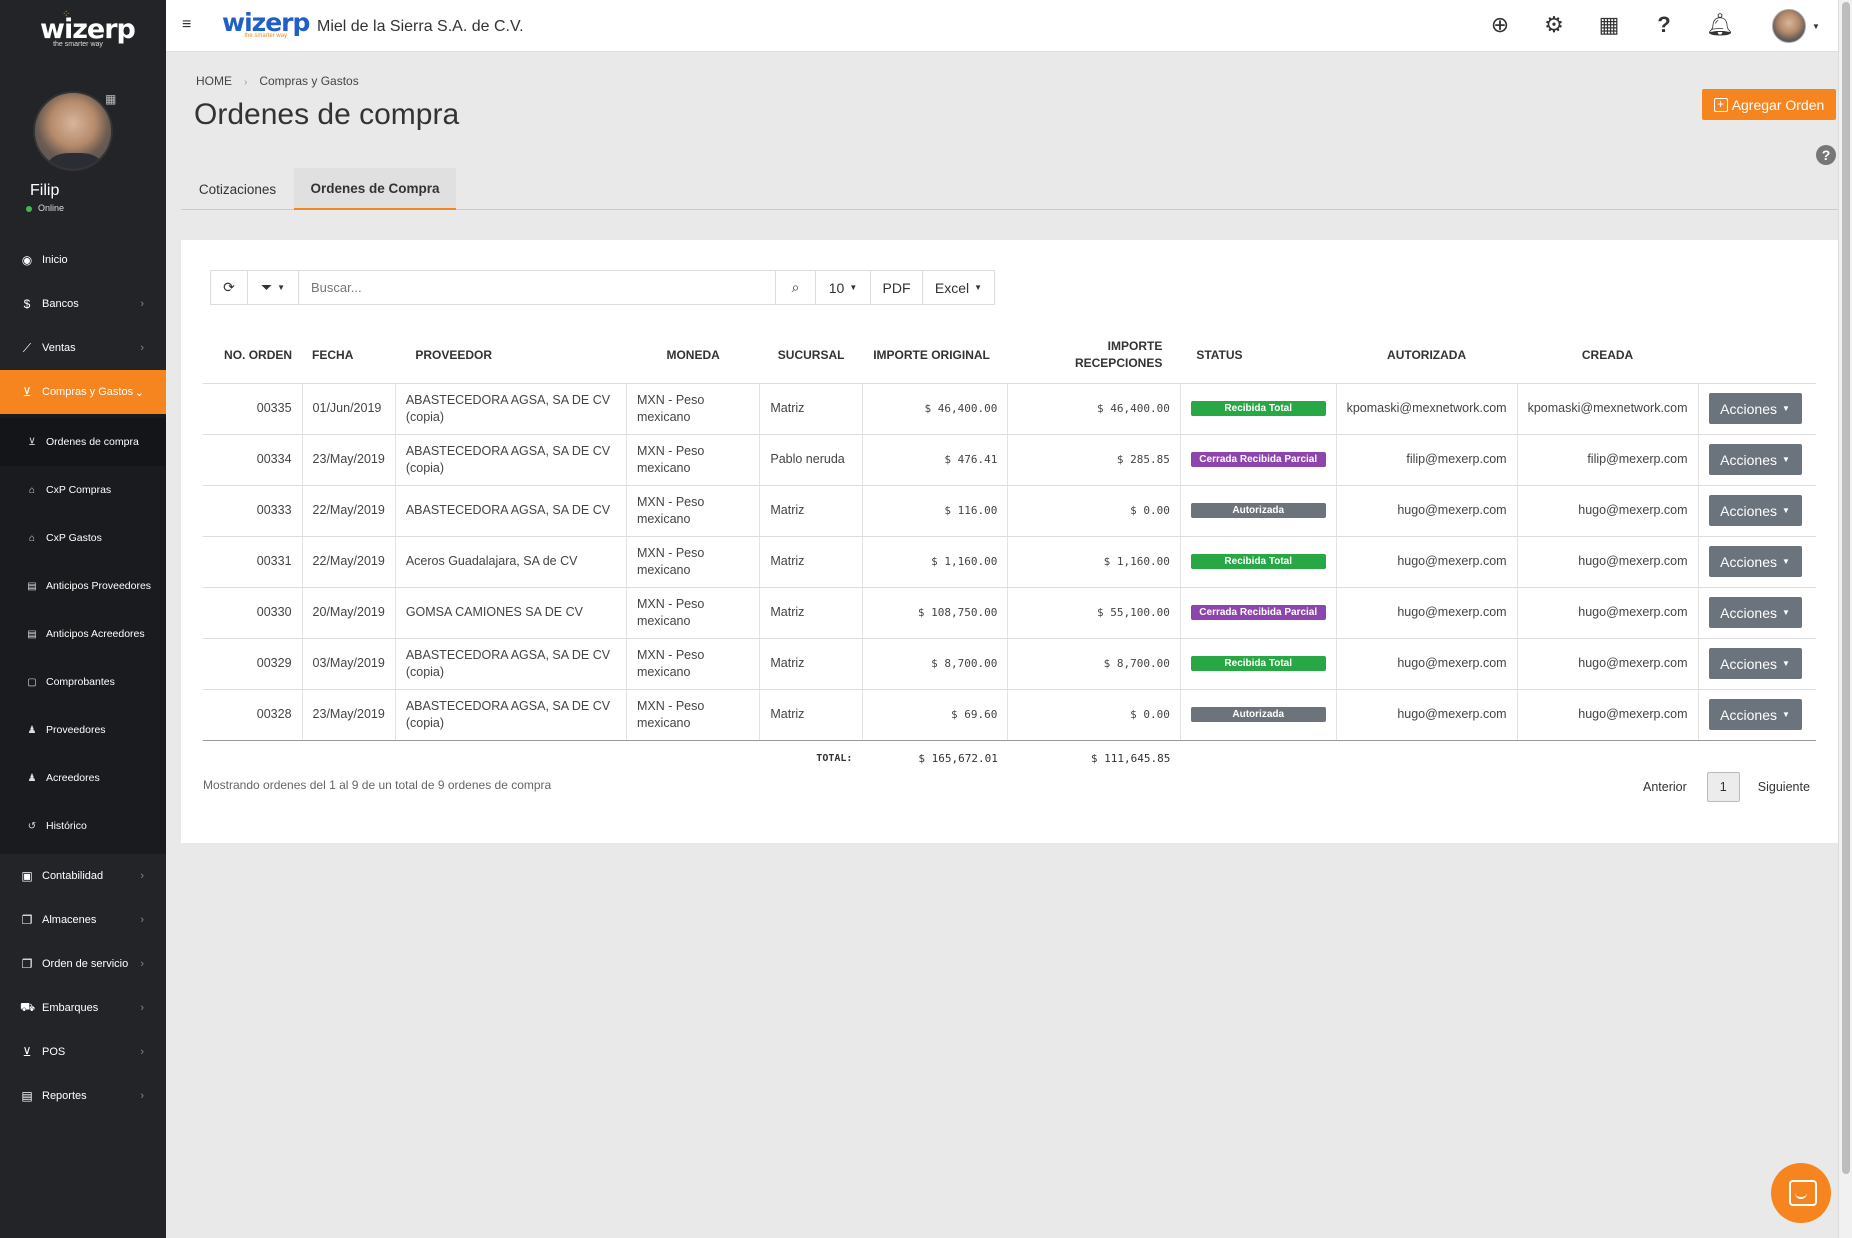 The height and width of the screenshot is (1238, 1852). Describe the element at coordinates (375, 189) in the screenshot. I see `tab-ordenes-de-compra: Ordenes de Compra` at that location.